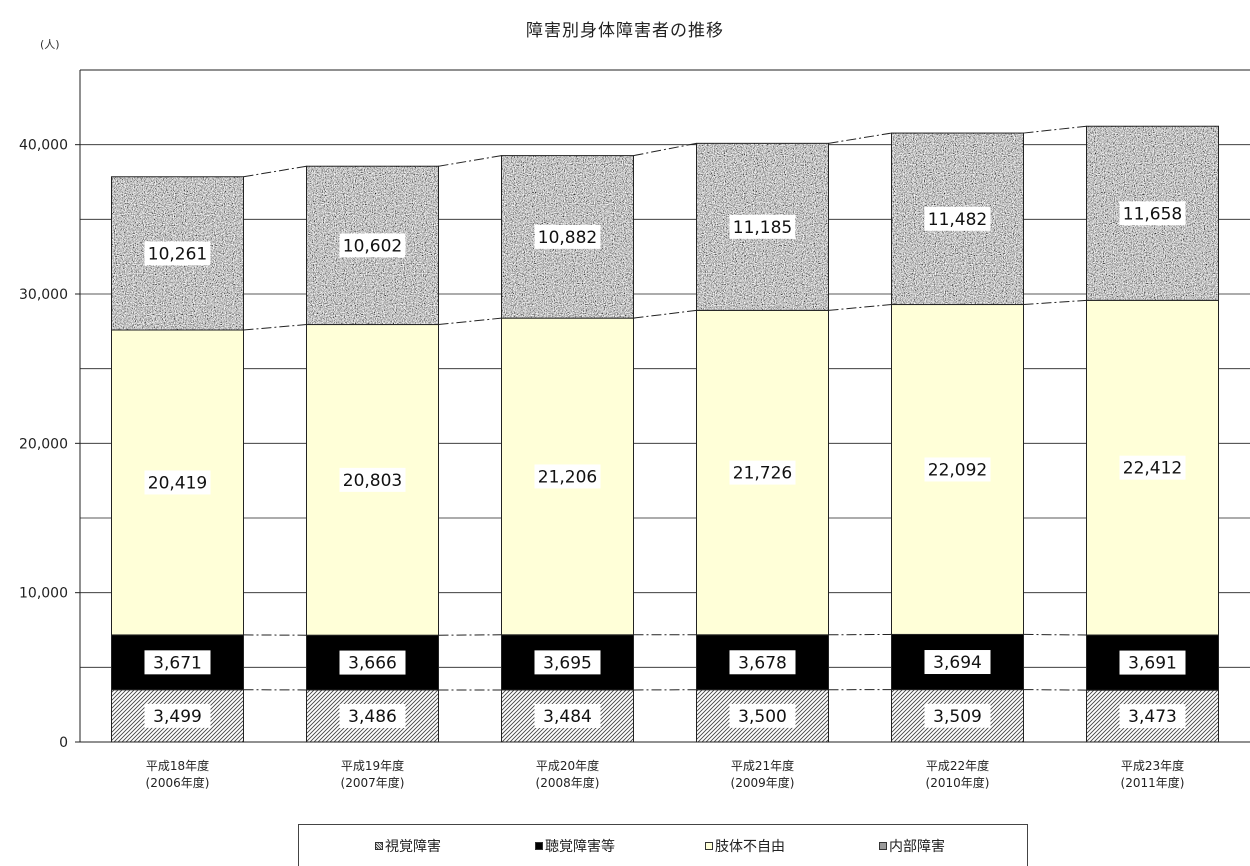 This screenshot has height=866, width=1250. I want to click on data-label: 3,473, so click(1152, 717).